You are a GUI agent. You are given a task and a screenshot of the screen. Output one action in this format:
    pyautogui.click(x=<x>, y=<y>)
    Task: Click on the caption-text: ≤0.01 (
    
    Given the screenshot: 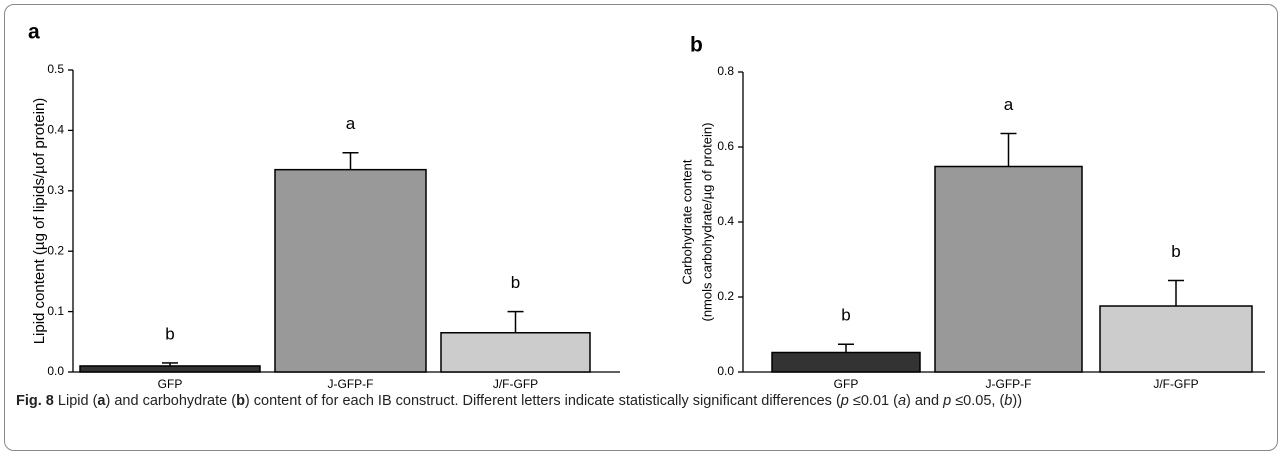 What is the action you would take?
    pyautogui.click(x=873, y=401)
    